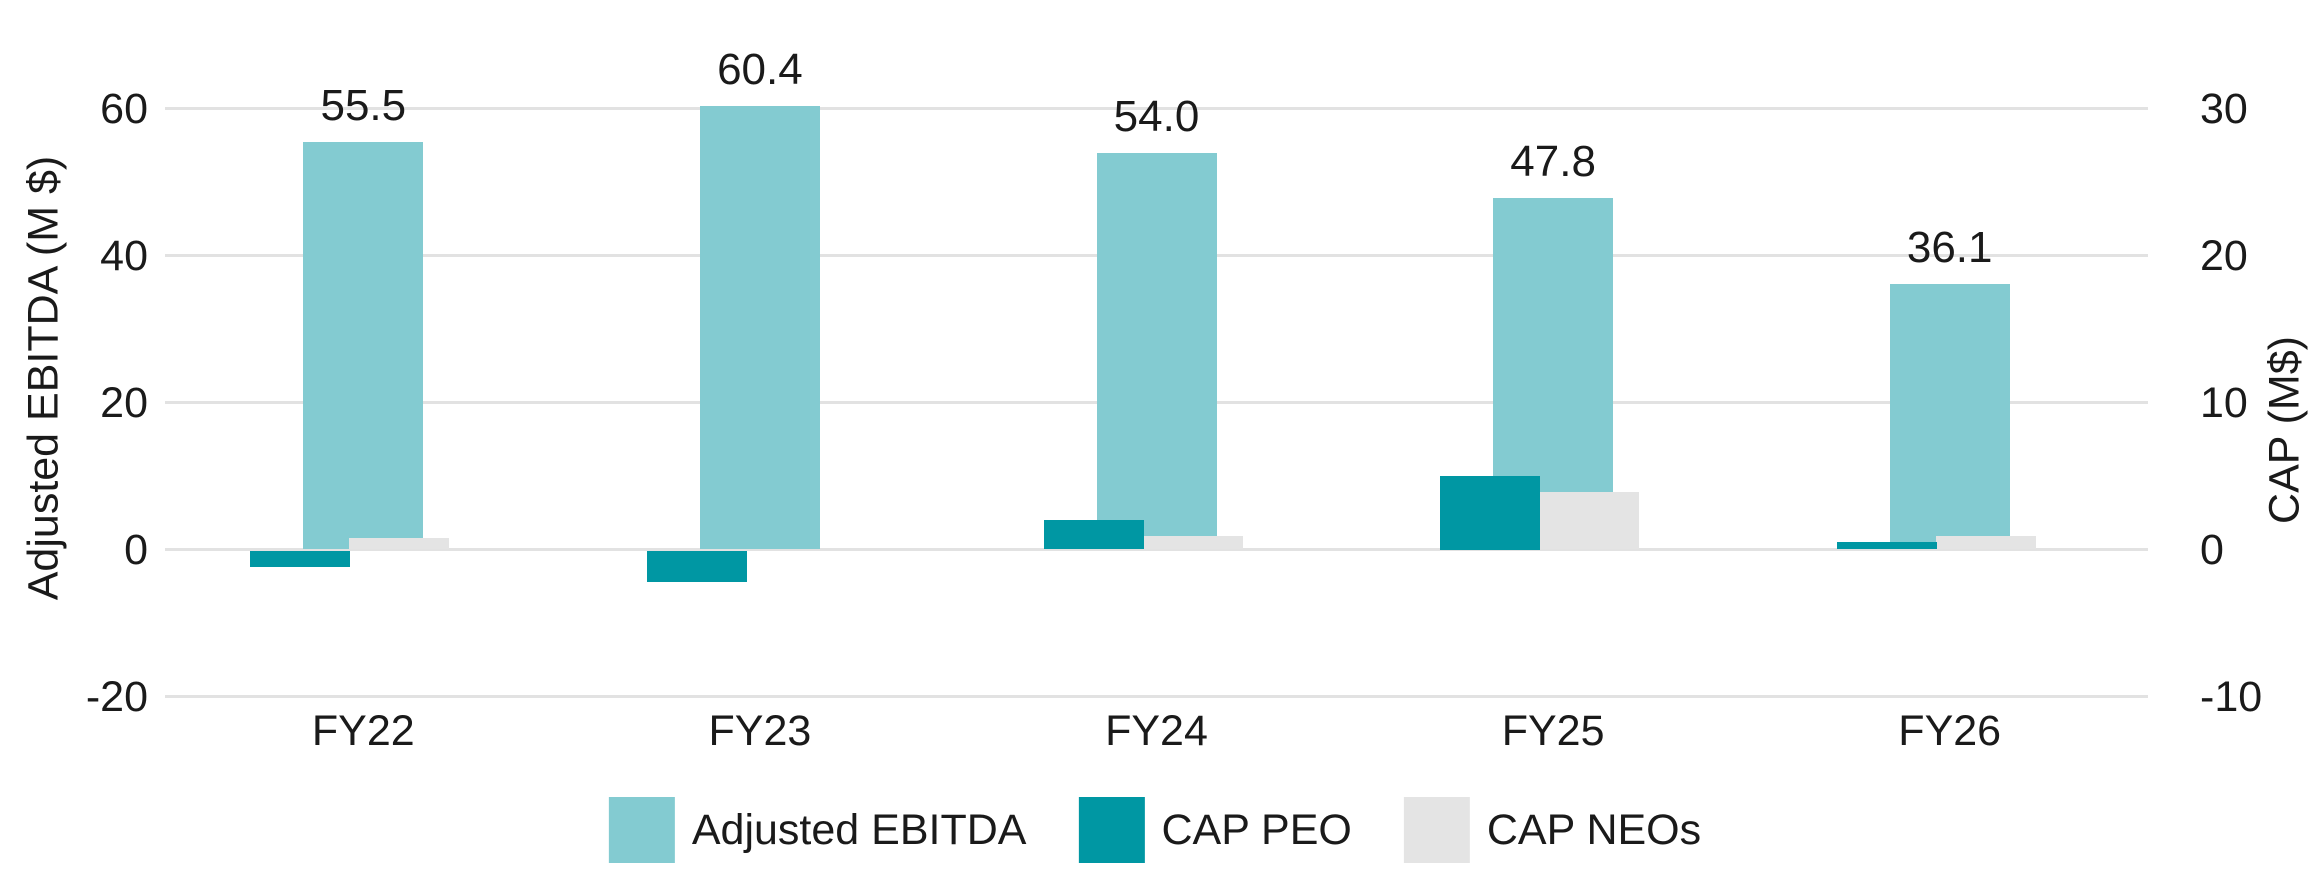 The height and width of the screenshot is (869, 2310). I want to click on data-label-fy26: 36.1, so click(1949, 248).